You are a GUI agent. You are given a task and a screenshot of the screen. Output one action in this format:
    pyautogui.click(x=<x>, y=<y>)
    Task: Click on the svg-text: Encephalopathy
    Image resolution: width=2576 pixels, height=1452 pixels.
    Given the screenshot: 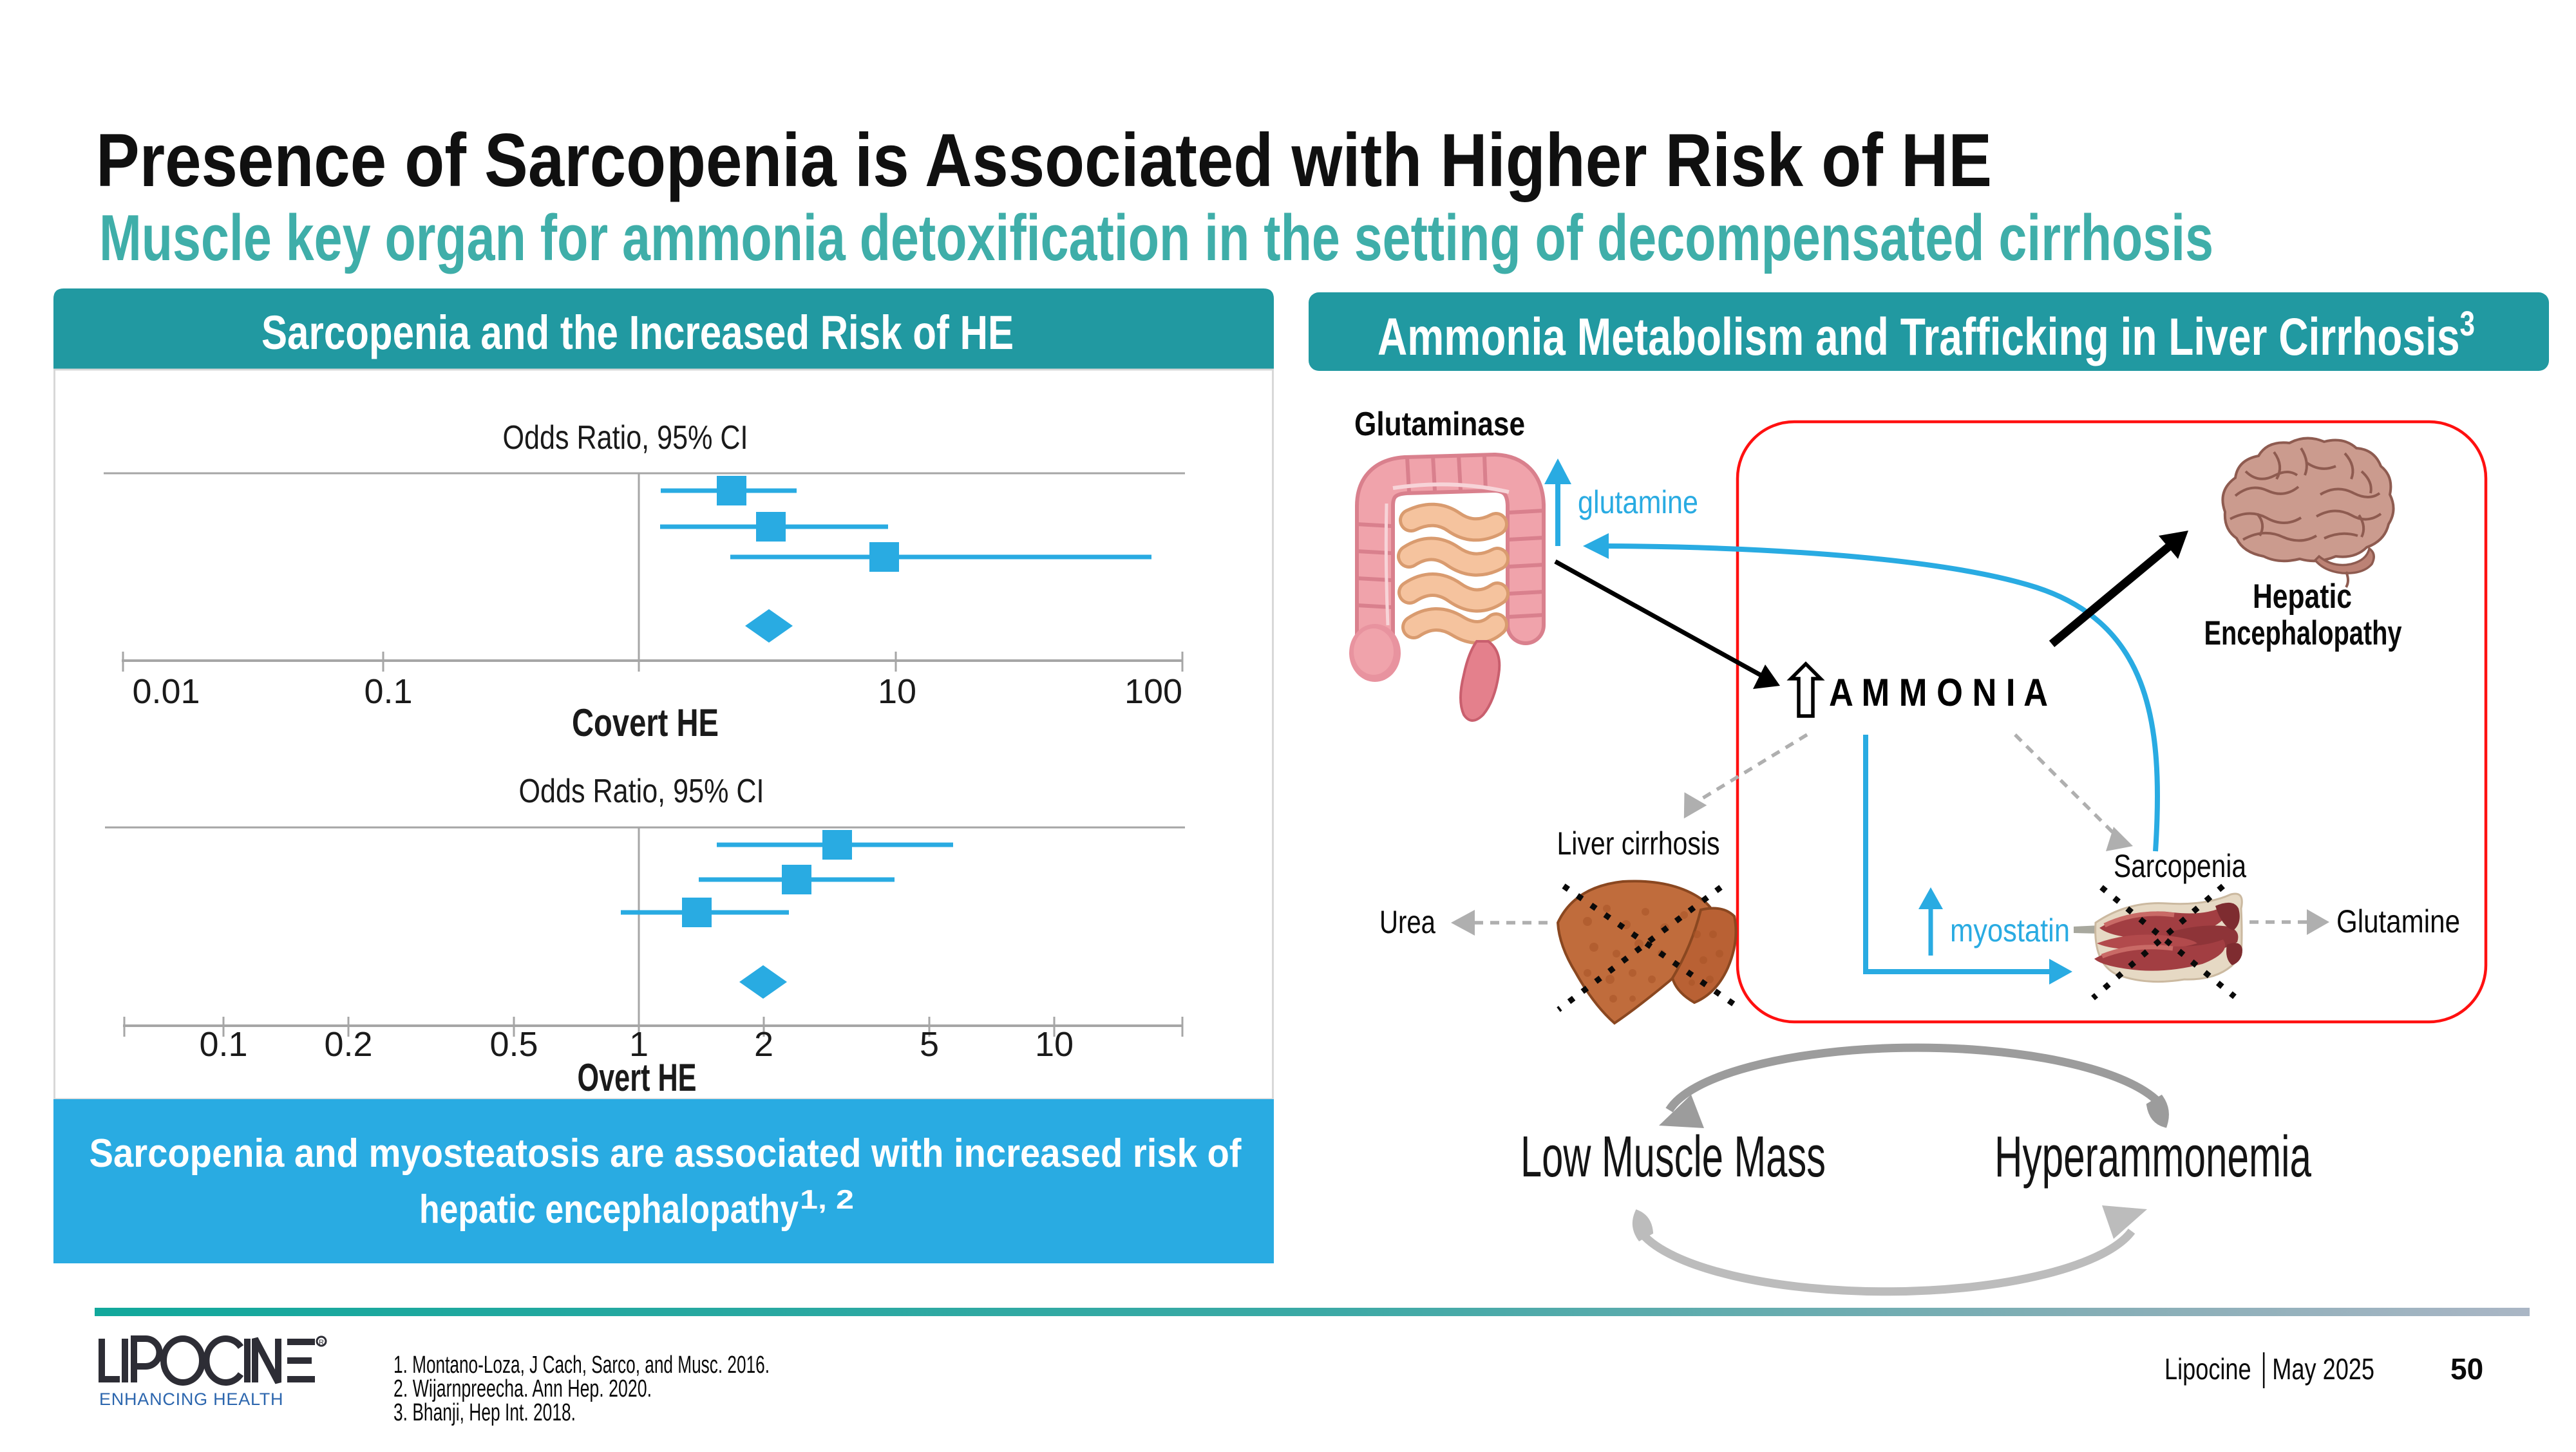 What is the action you would take?
    pyautogui.click(x=2303, y=633)
    